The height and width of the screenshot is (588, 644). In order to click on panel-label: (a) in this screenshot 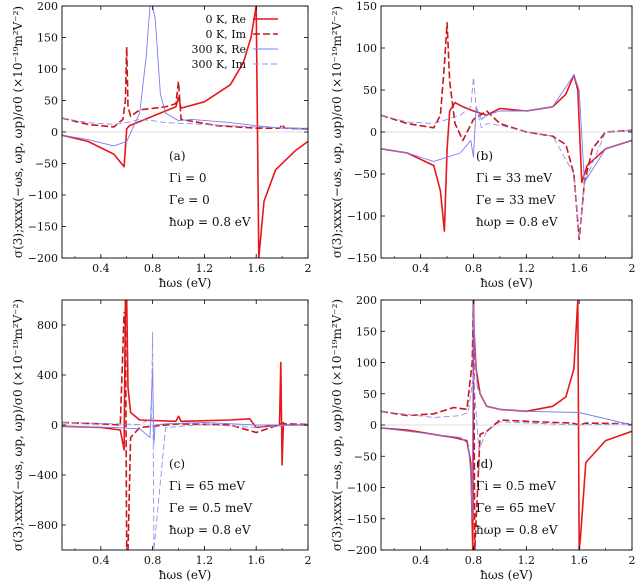, I will do `click(177, 156)`.